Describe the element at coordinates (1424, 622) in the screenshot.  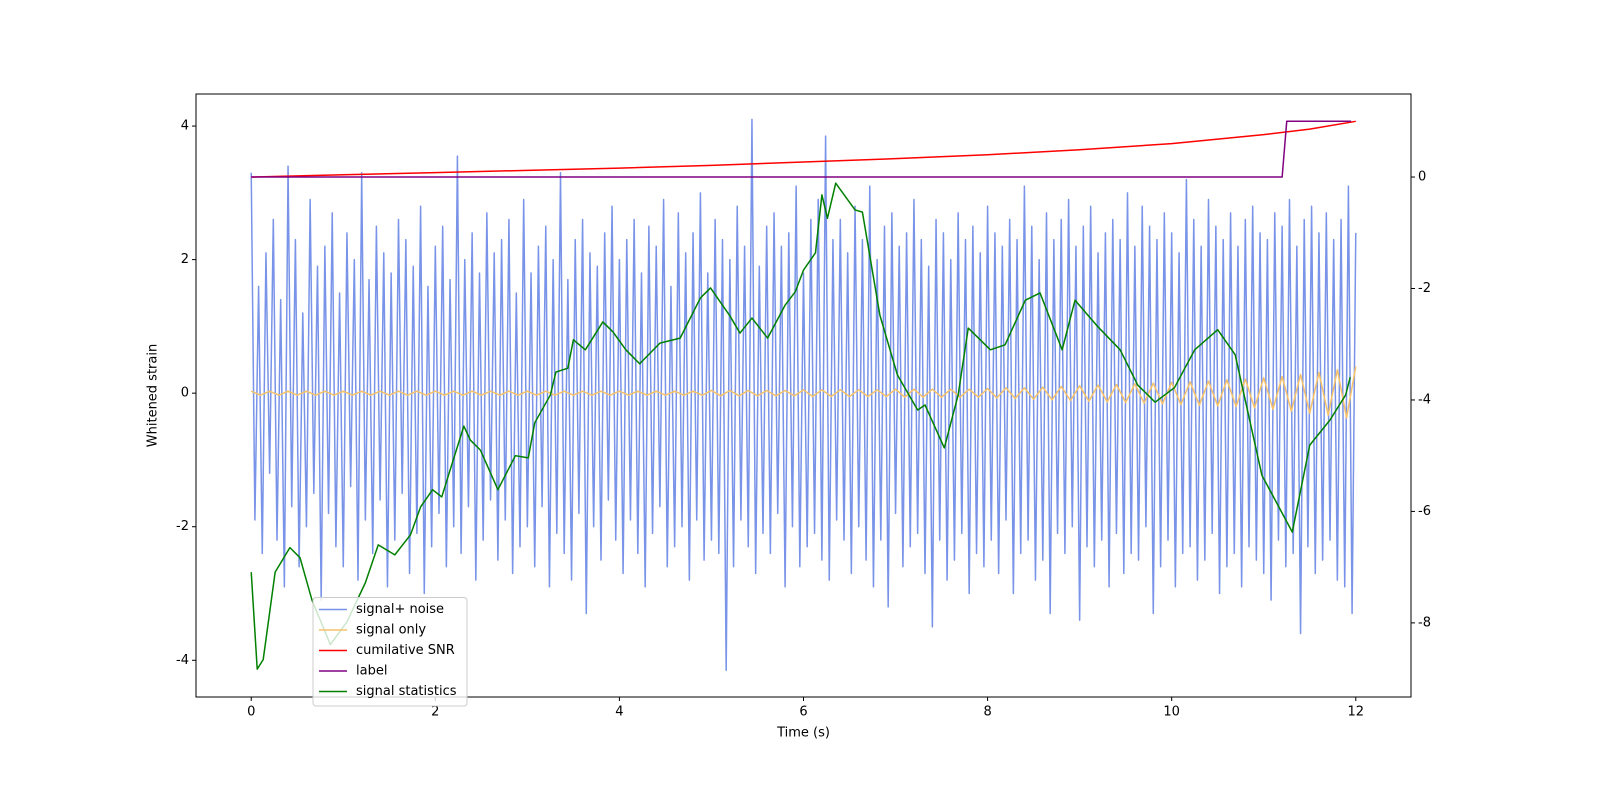
I see `y2-tick-label: -8` at that location.